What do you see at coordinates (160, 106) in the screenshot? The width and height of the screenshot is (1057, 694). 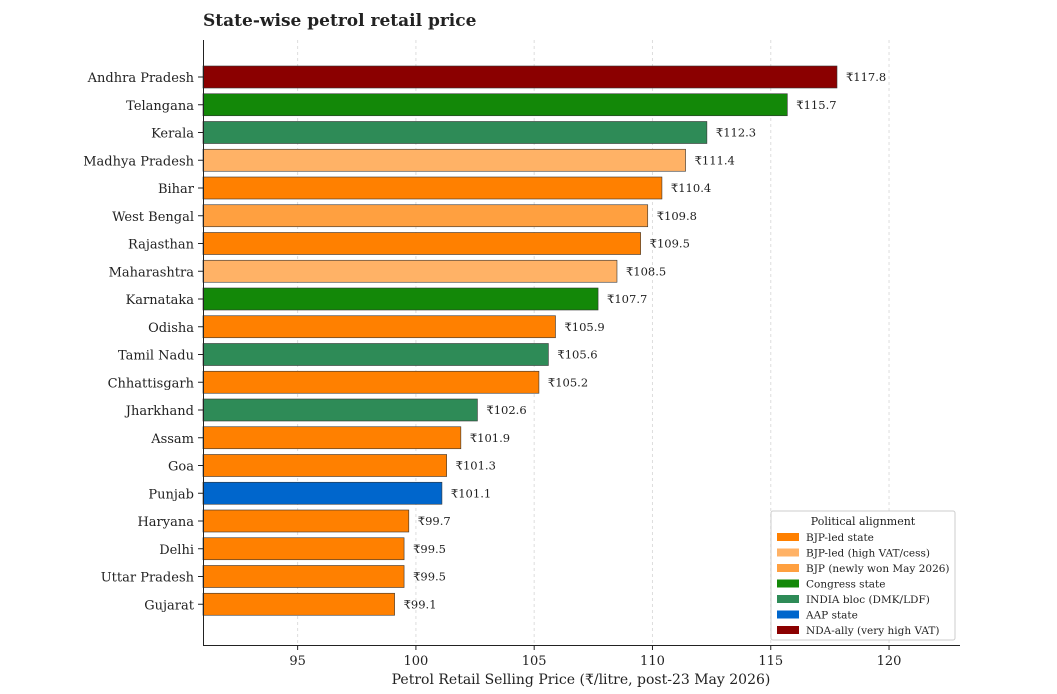 I see `y-tick-label: Telangana` at bounding box center [160, 106].